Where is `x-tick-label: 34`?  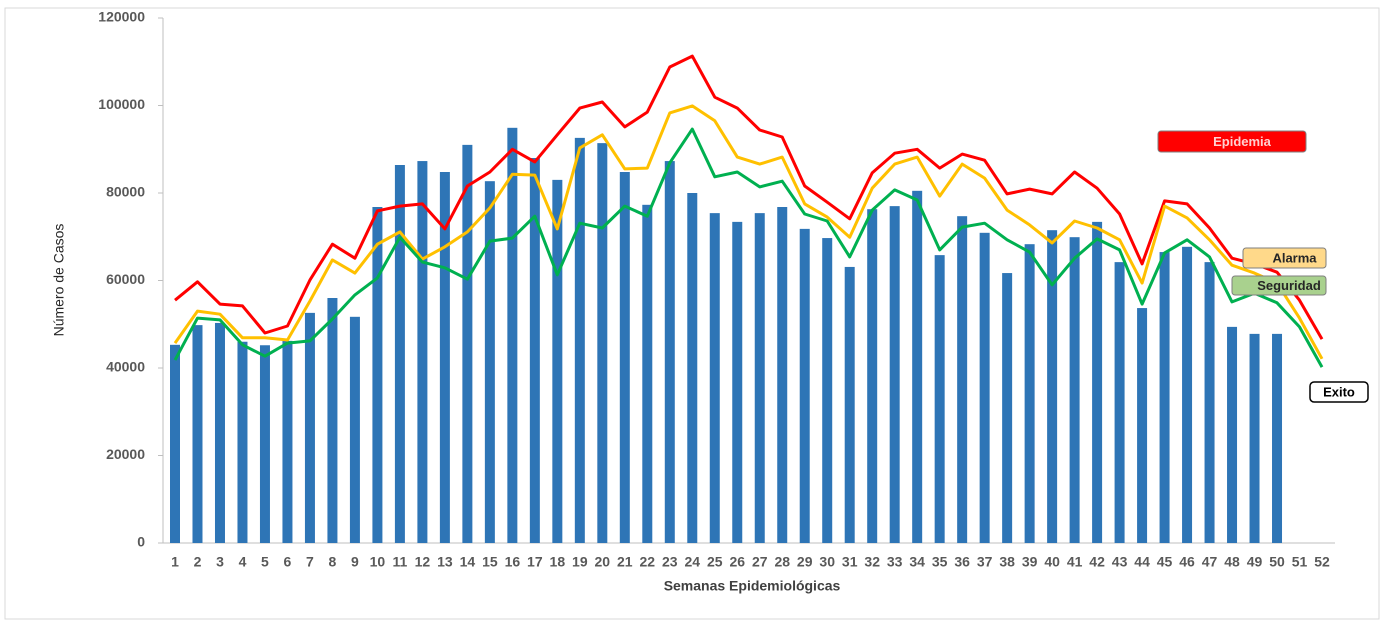
x-tick-label: 34 is located at coordinates (917, 562).